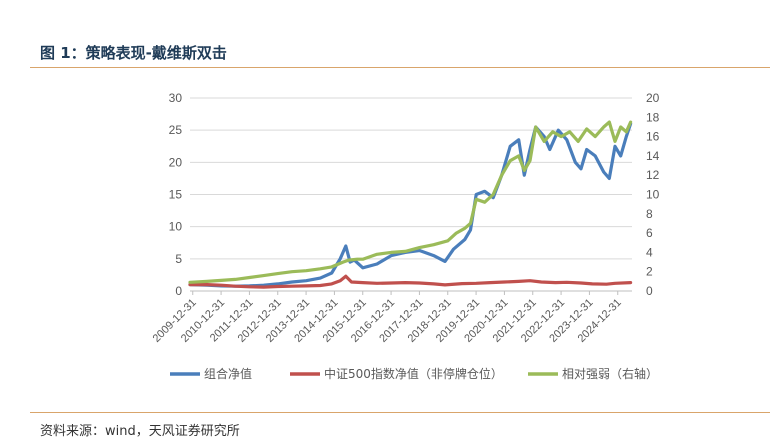  Describe the element at coordinates (653, 195) in the screenshot. I see `y-right-tick-label: 10` at that location.